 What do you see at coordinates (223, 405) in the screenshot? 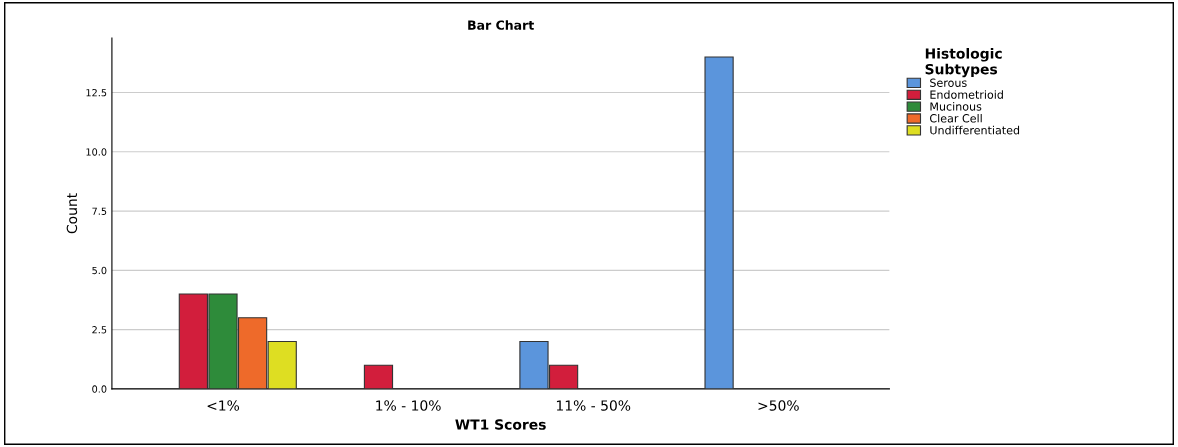
I see `x-tick-label: <1%` at bounding box center [223, 405].